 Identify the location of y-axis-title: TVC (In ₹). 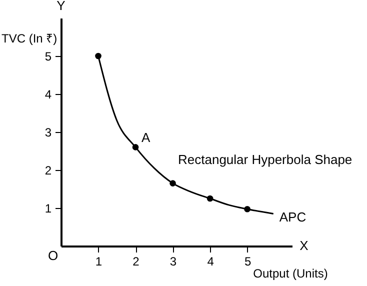
(30, 39).